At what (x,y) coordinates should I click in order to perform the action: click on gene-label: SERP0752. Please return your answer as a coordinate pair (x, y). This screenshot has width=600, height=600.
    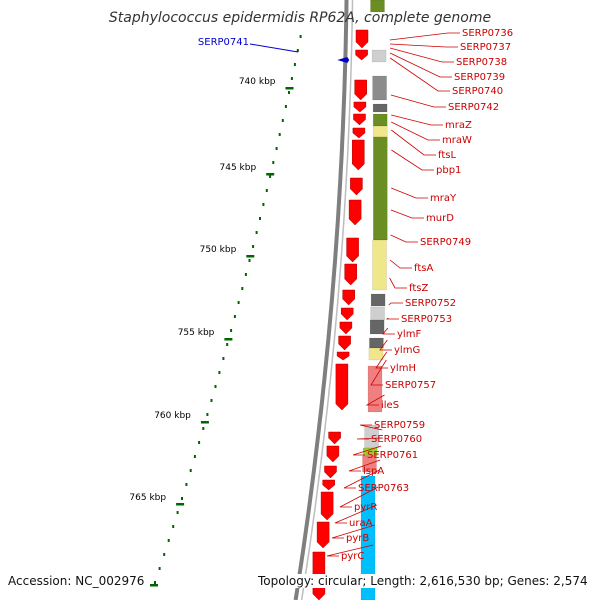
    Looking at the image, I should click on (430, 303).